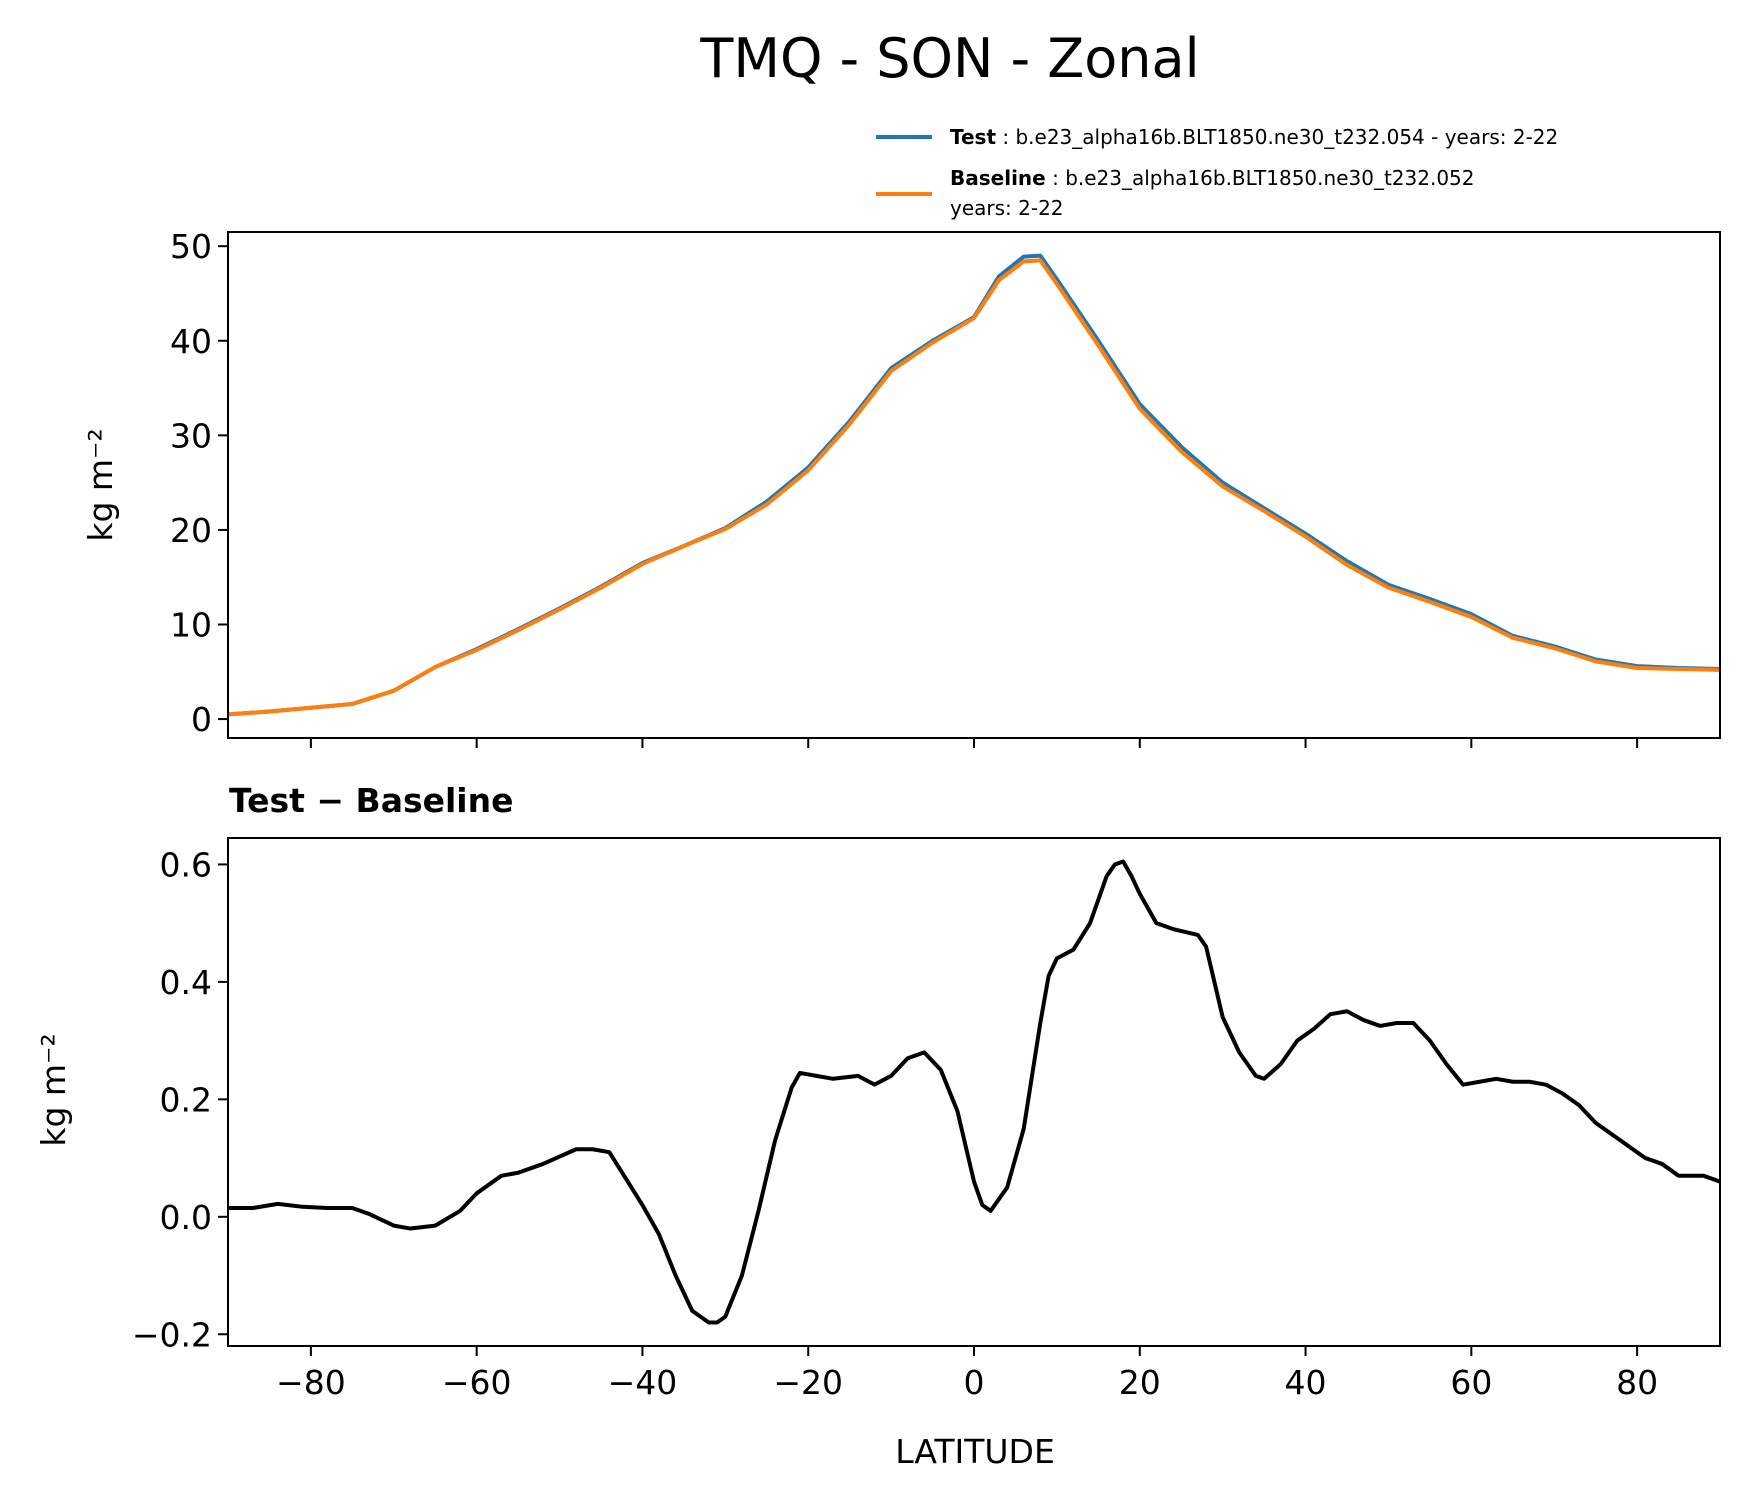 The height and width of the screenshot is (1496, 1745). Describe the element at coordinates (974, 1382) in the screenshot. I see `diff-xtick-label: 0` at that location.